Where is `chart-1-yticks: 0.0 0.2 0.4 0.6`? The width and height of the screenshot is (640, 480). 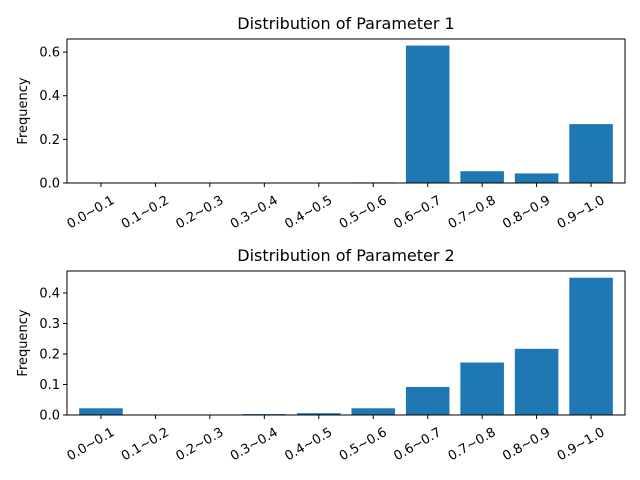 chart-1-yticks: 0.0 0.2 0.4 0.6 is located at coordinates (53, 119).